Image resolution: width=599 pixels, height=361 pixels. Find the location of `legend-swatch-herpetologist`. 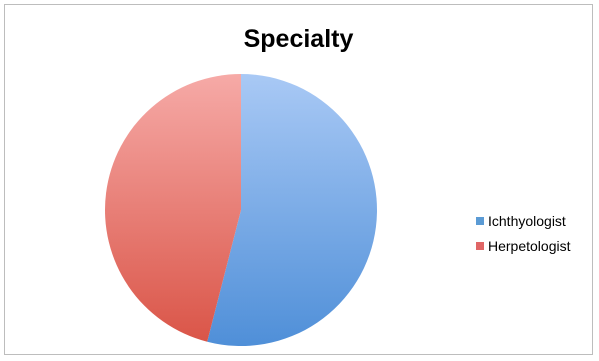

legend-swatch-herpetologist is located at coordinates (480, 246).